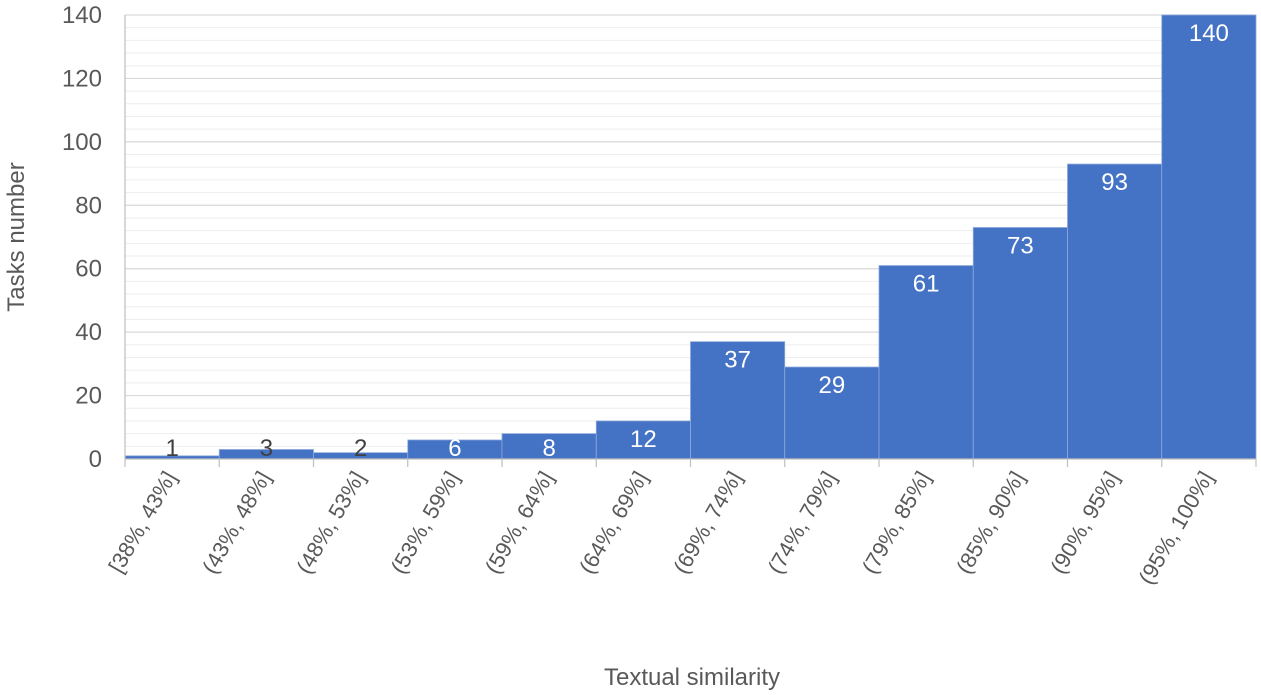  What do you see at coordinates (990, 522) in the screenshot?
I see `x-tick-label: (85%, 90%]` at bounding box center [990, 522].